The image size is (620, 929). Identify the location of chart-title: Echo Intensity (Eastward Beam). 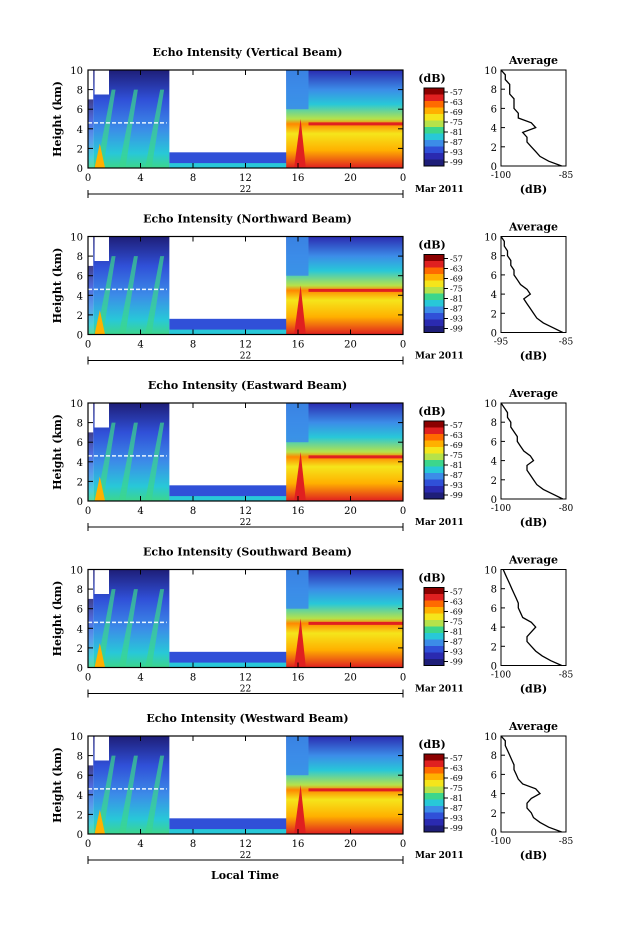
(247, 385).